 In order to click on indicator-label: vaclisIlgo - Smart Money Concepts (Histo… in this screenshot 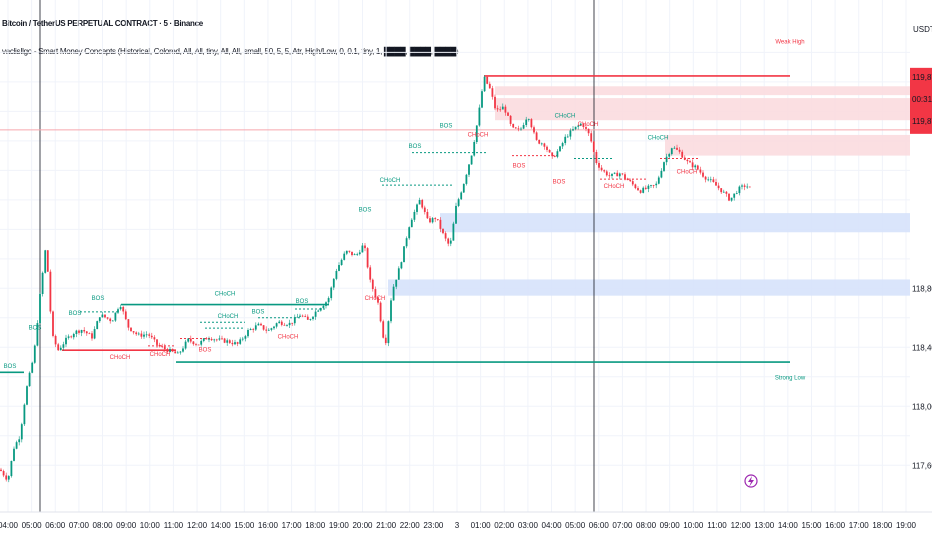, I will do `click(230, 51)`.